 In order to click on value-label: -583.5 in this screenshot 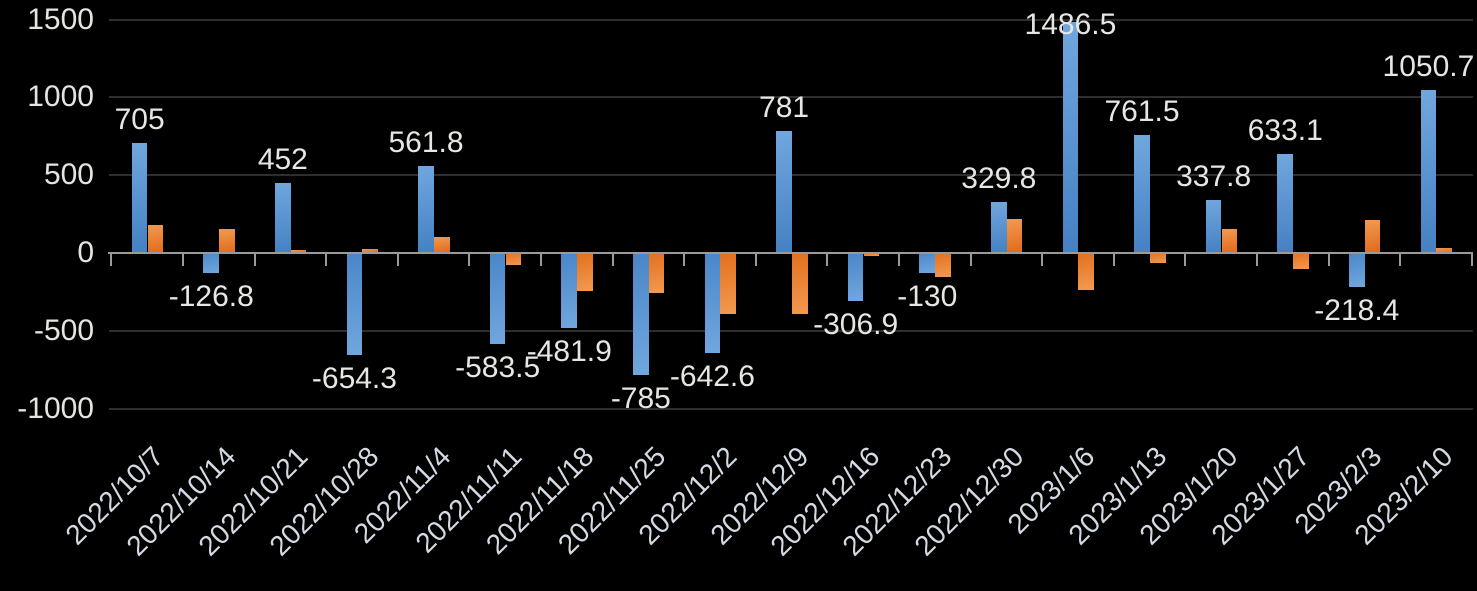, I will do `click(498, 367)`.